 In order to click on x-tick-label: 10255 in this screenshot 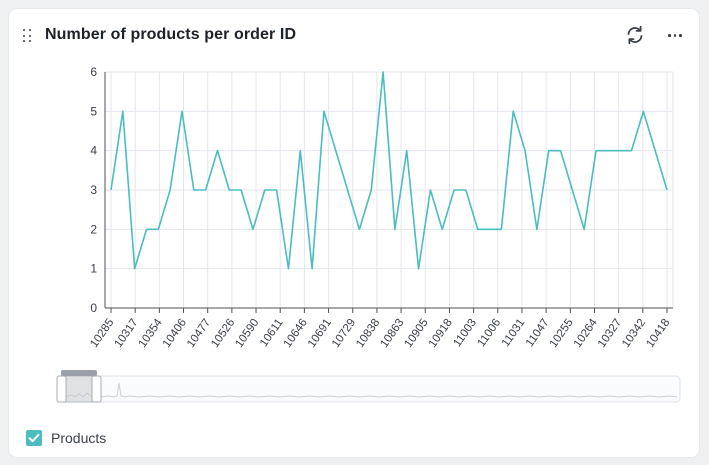, I will do `click(562, 333)`.